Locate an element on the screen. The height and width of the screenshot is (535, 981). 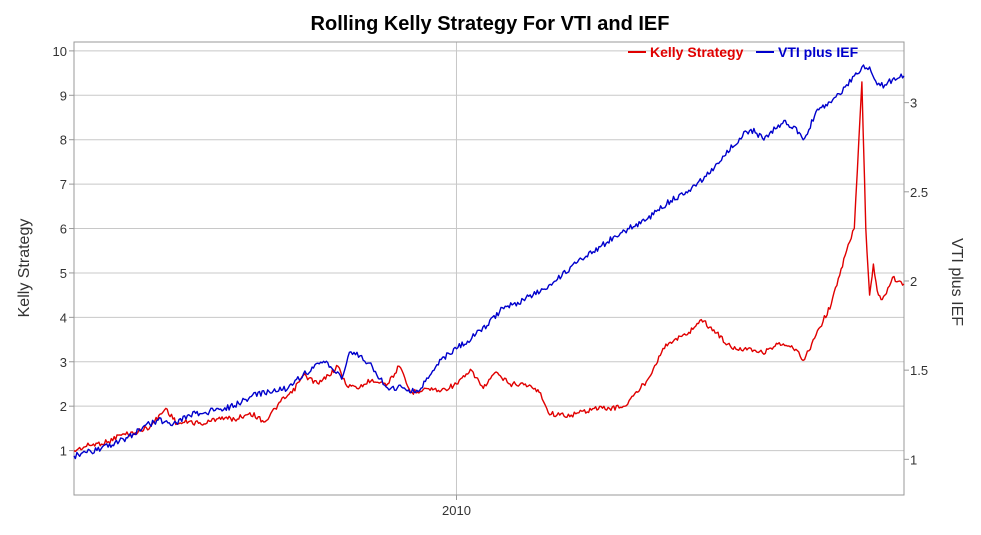
tick-label-right: 2.5 is located at coordinates (919, 192).